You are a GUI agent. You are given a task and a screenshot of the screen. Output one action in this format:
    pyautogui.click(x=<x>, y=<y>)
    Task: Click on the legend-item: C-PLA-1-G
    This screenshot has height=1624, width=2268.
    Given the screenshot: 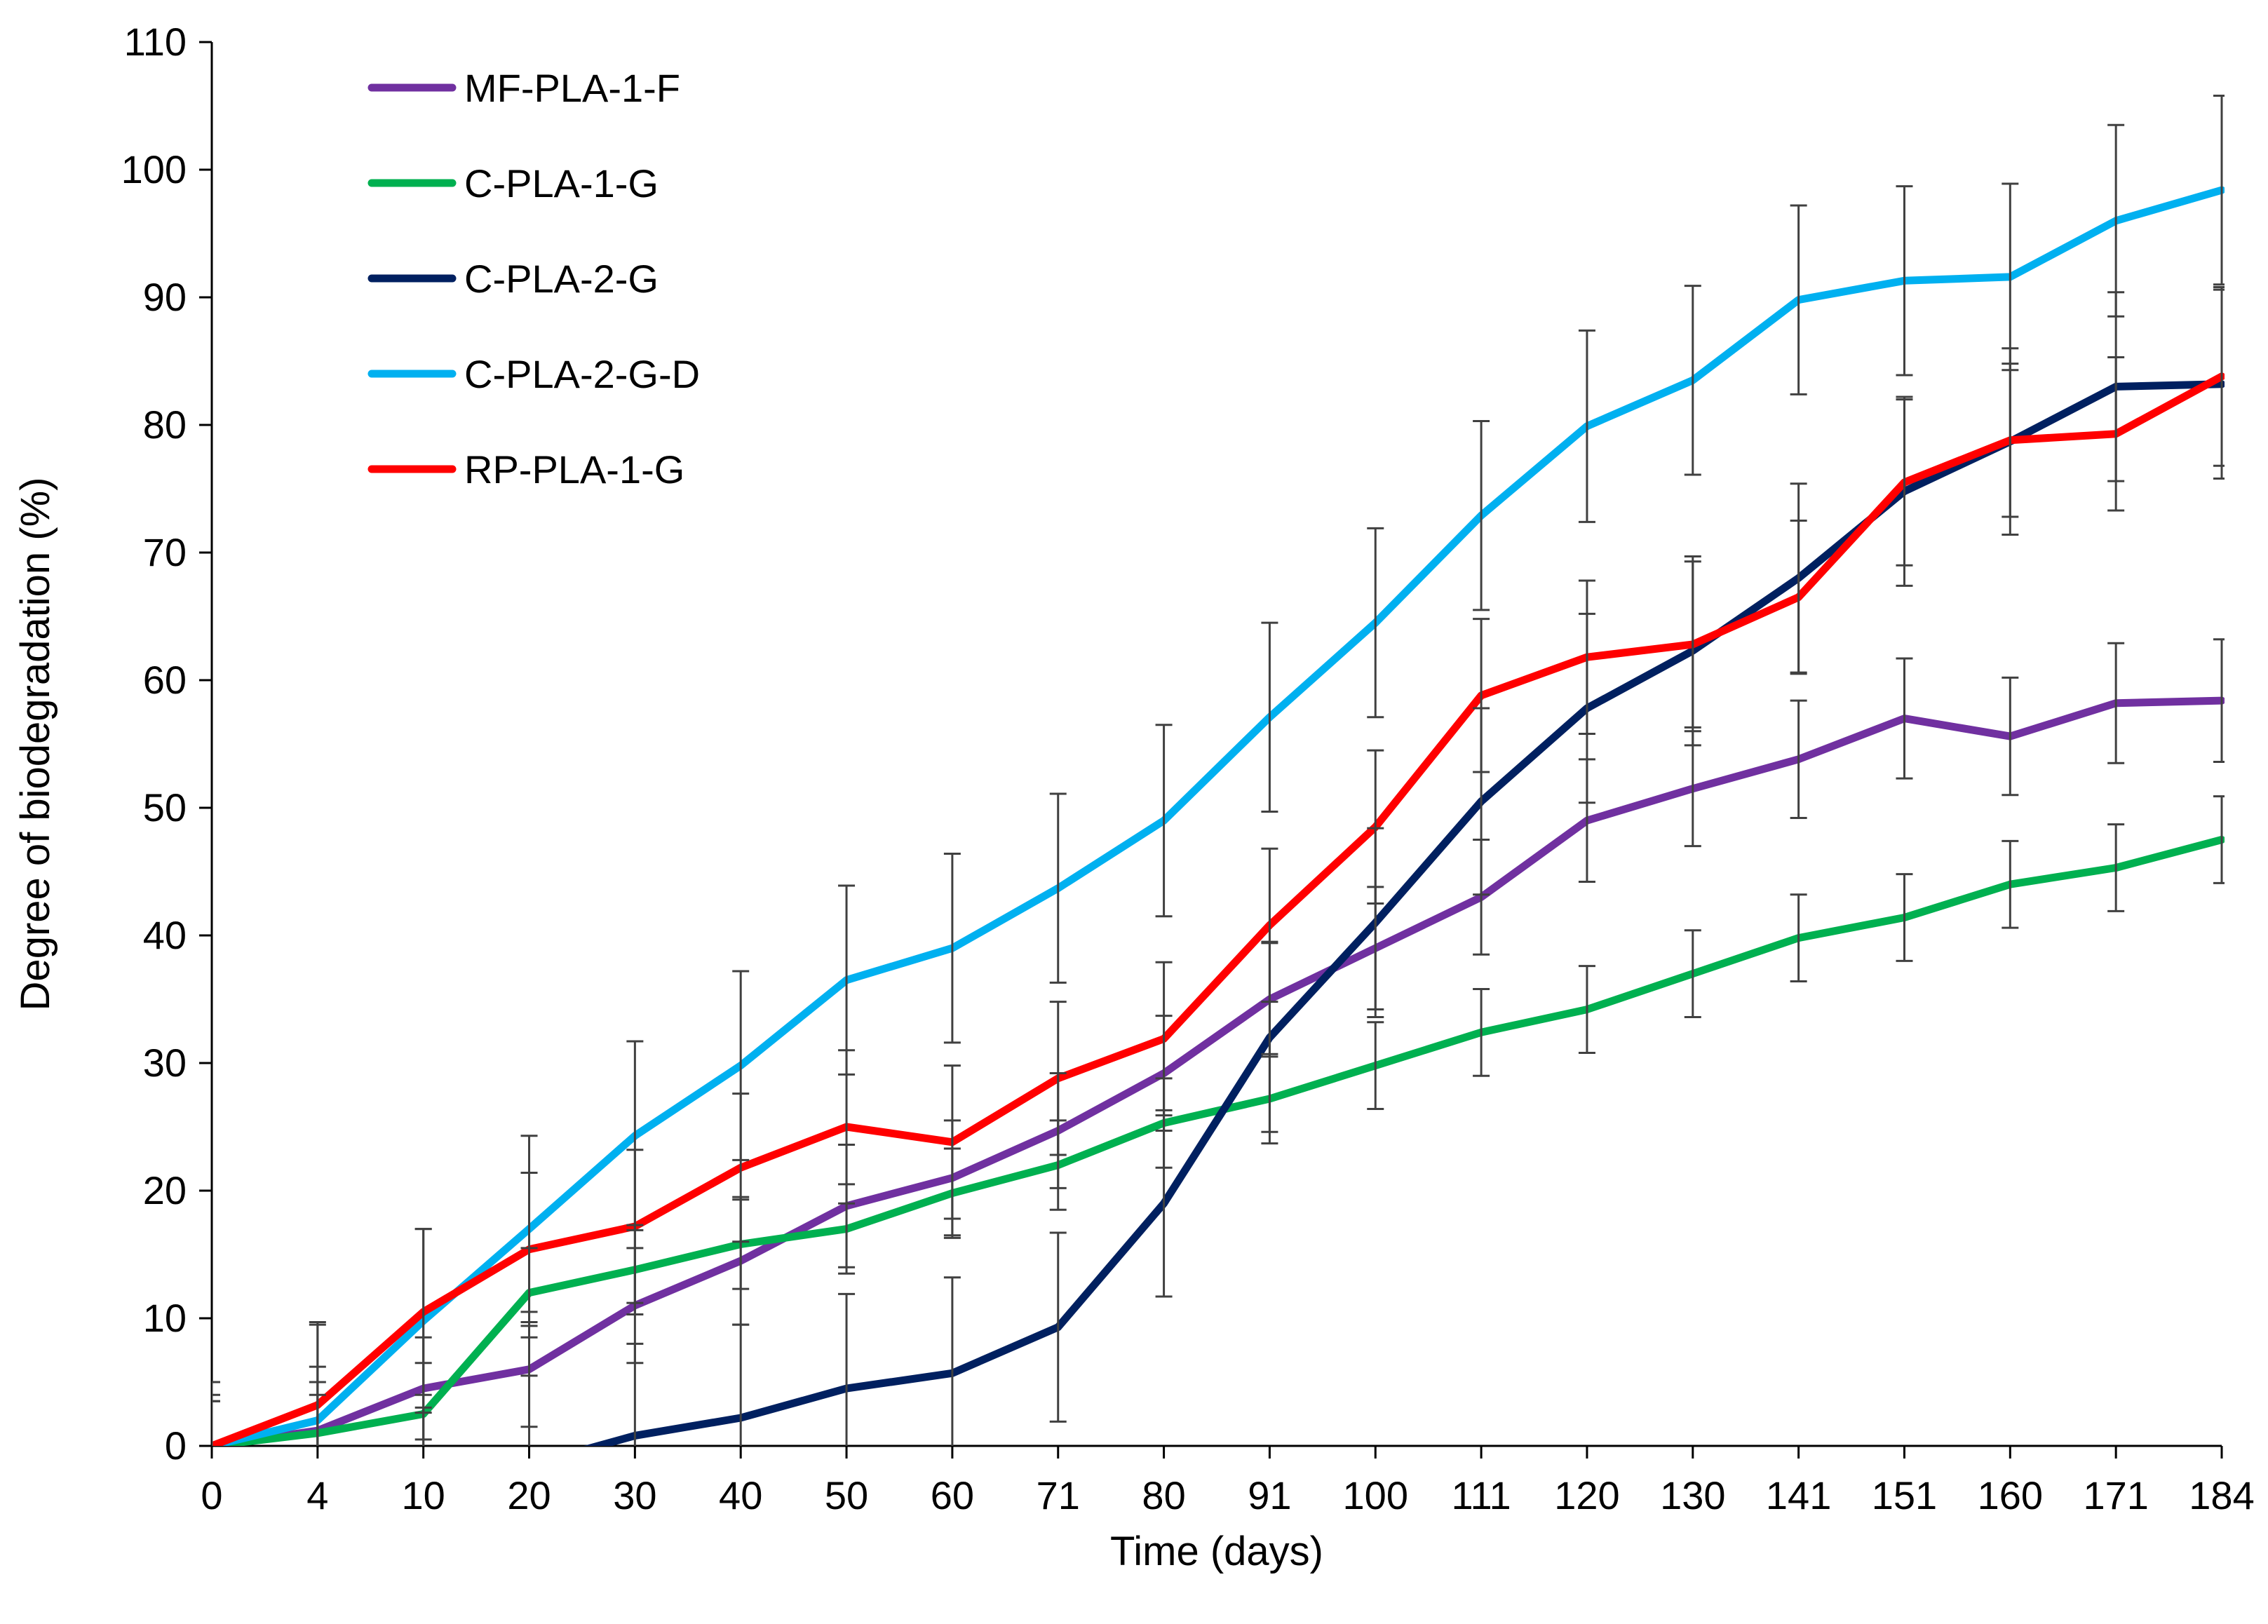 What is the action you would take?
    pyautogui.click(x=513, y=183)
    